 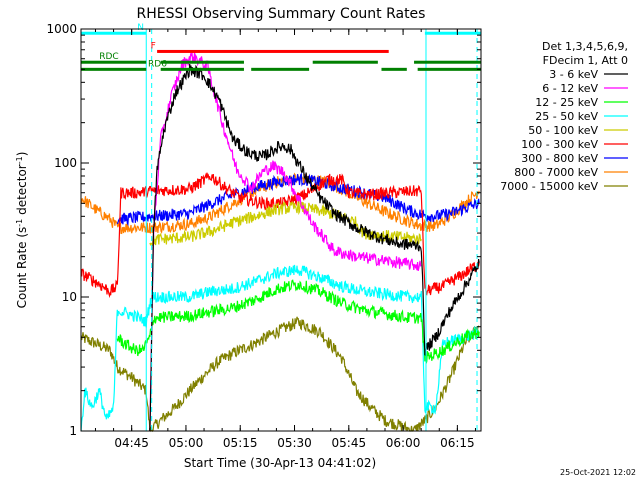 I want to click on legend-label-3: 25 - 50 keV, so click(x=566, y=116).